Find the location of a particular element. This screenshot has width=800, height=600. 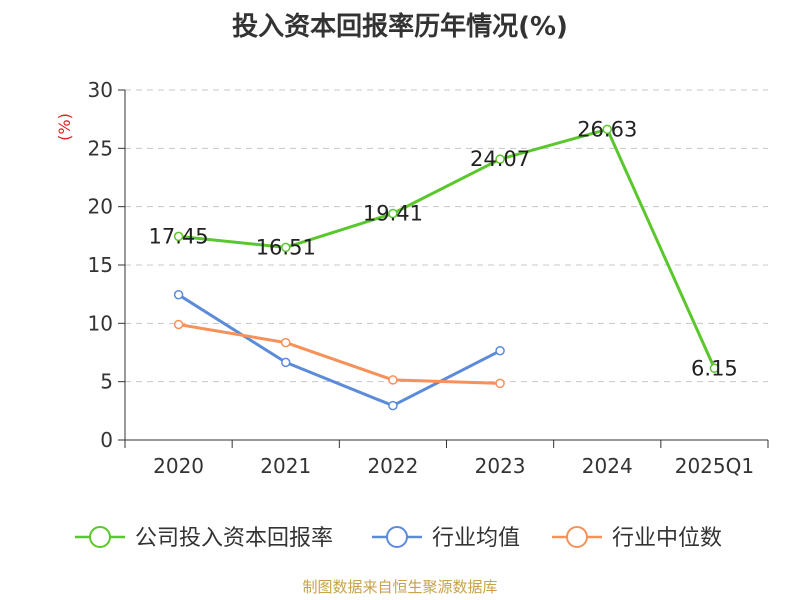

data-label: 26.63 is located at coordinates (607, 129).